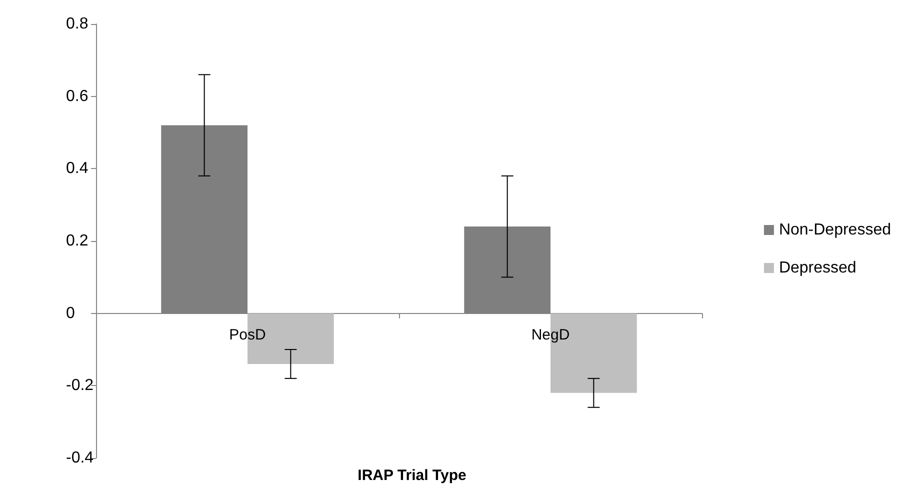  What do you see at coordinates (77, 169) in the screenshot?
I see `y-tick-label: 0.4` at bounding box center [77, 169].